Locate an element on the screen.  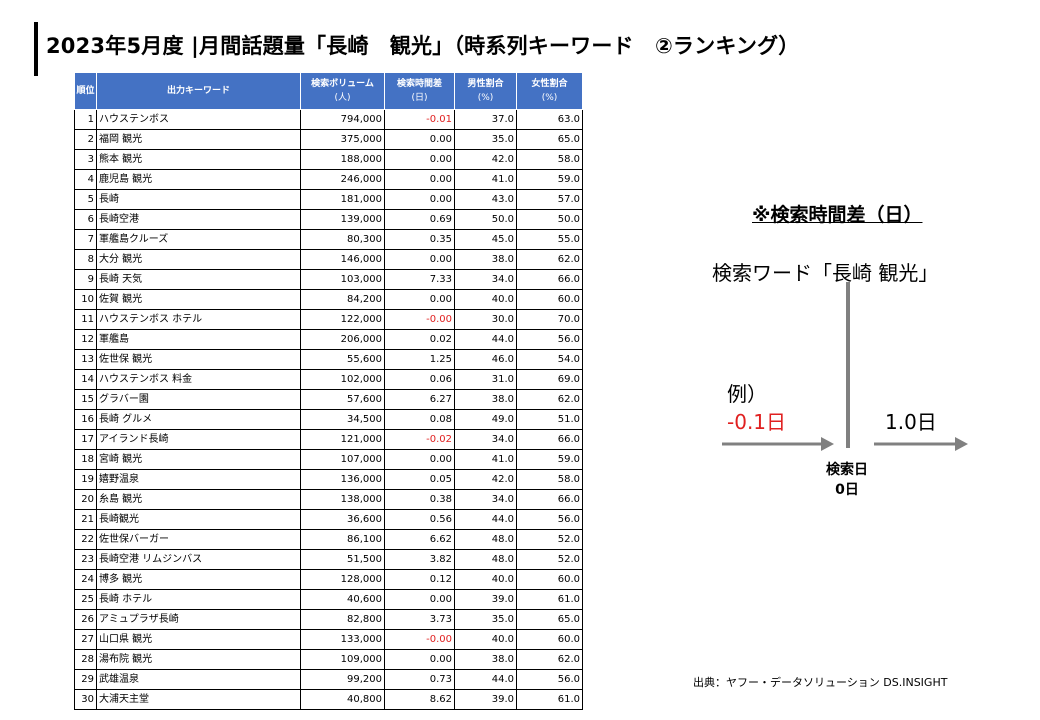
time-diff-cell: -0.02 is located at coordinates (419, 439).